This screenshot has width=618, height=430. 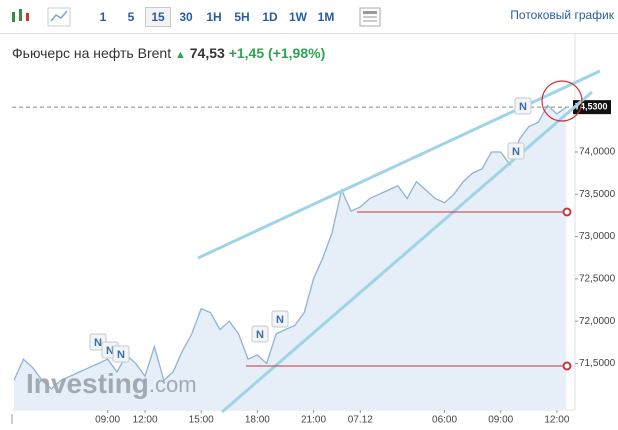 I want to click on x-tick-label: 15:00, so click(x=201, y=420).